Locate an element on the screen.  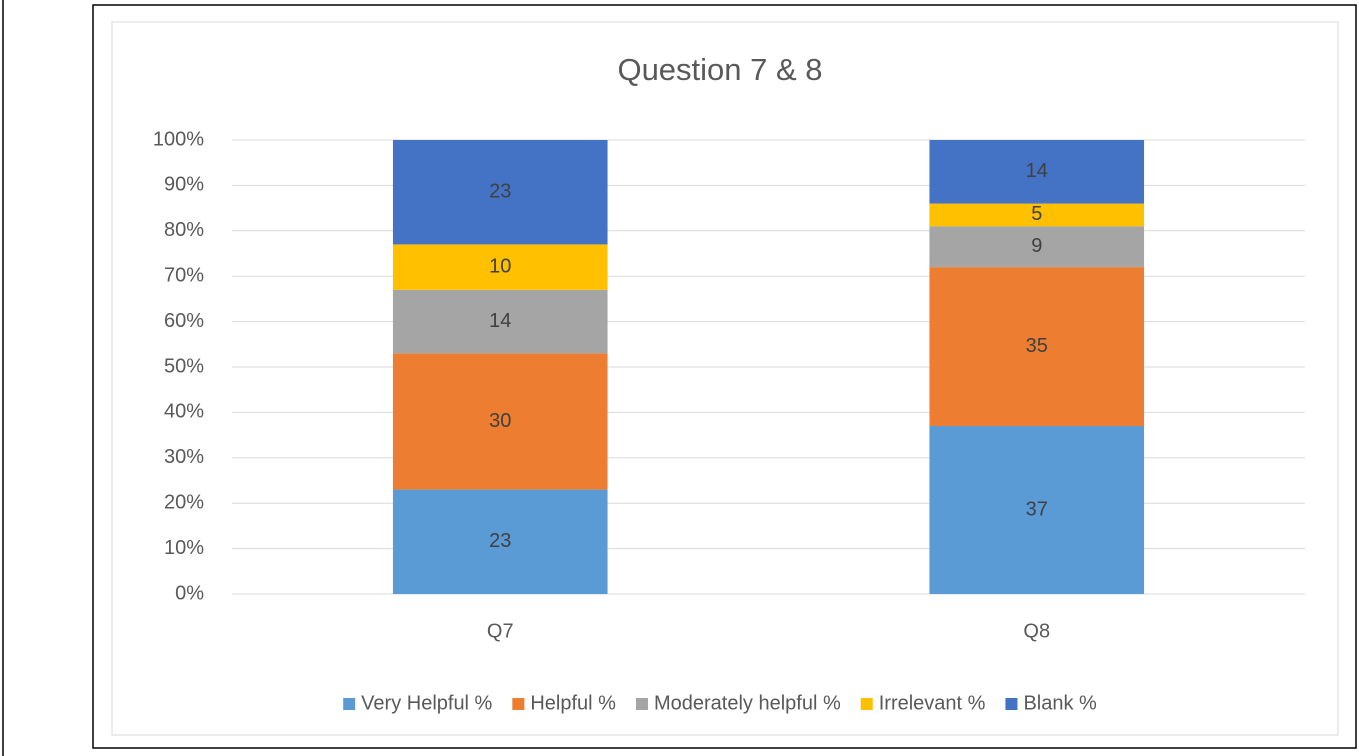
x-tick-label: Q8 is located at coordinates (1036, 631).